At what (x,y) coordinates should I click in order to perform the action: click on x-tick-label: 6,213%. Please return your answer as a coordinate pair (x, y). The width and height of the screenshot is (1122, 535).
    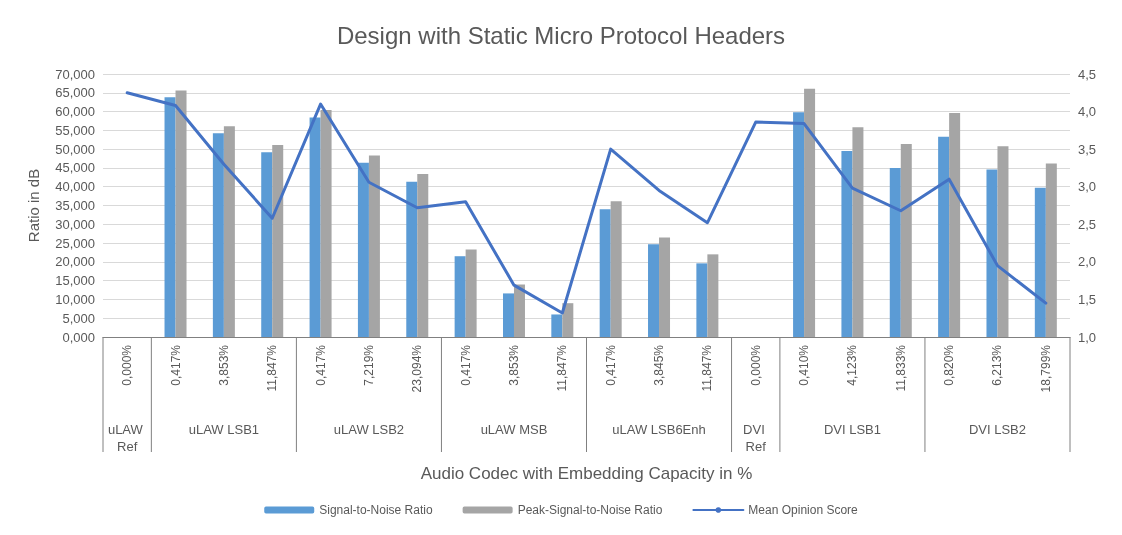
    Looking at the image, I should click on (997, 365).